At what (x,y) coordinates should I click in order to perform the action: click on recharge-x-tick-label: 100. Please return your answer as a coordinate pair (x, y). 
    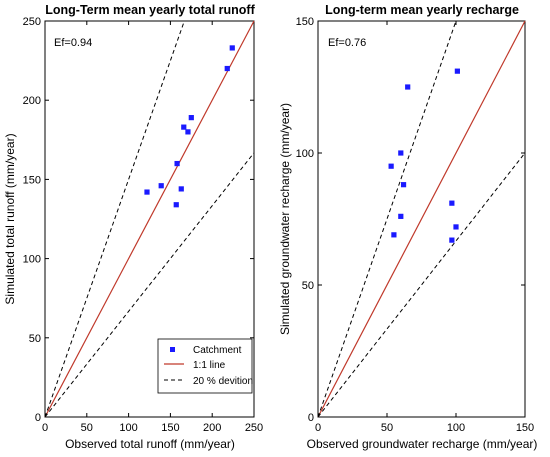
    Looking at the image, I should click on (456, 428).